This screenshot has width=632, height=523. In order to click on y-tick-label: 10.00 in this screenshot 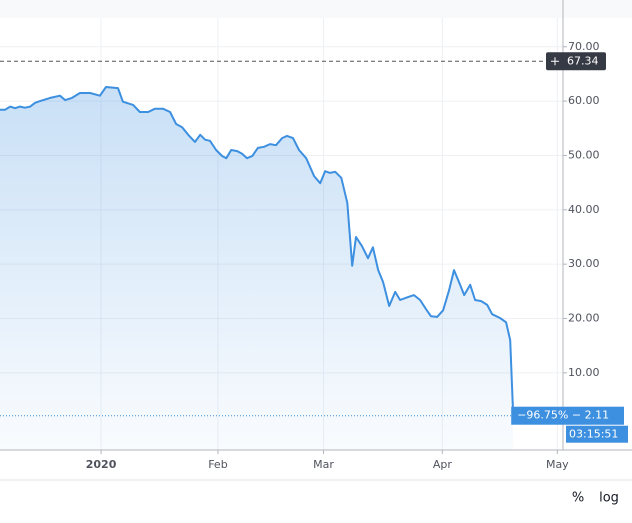, I will do `click(584, 372)`.